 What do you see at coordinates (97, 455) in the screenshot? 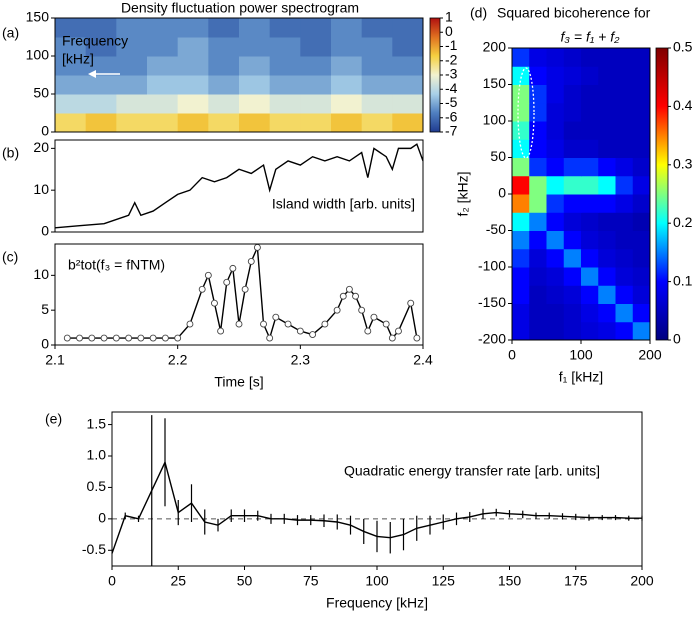
I see `y-tick-label: 1.0` at bounding box center [97, 455].